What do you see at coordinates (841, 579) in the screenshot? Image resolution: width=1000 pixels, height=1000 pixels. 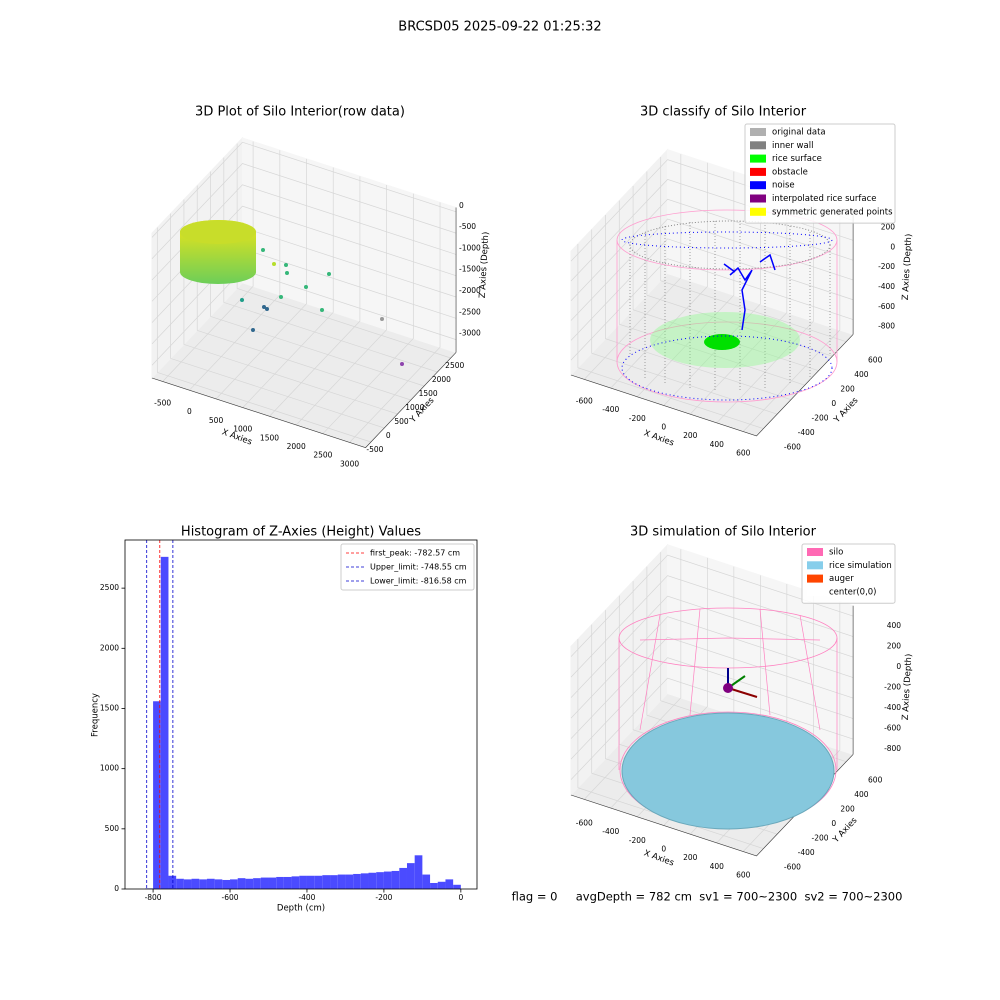 I see `legend-label: auger` at bounding box center [841, 579].